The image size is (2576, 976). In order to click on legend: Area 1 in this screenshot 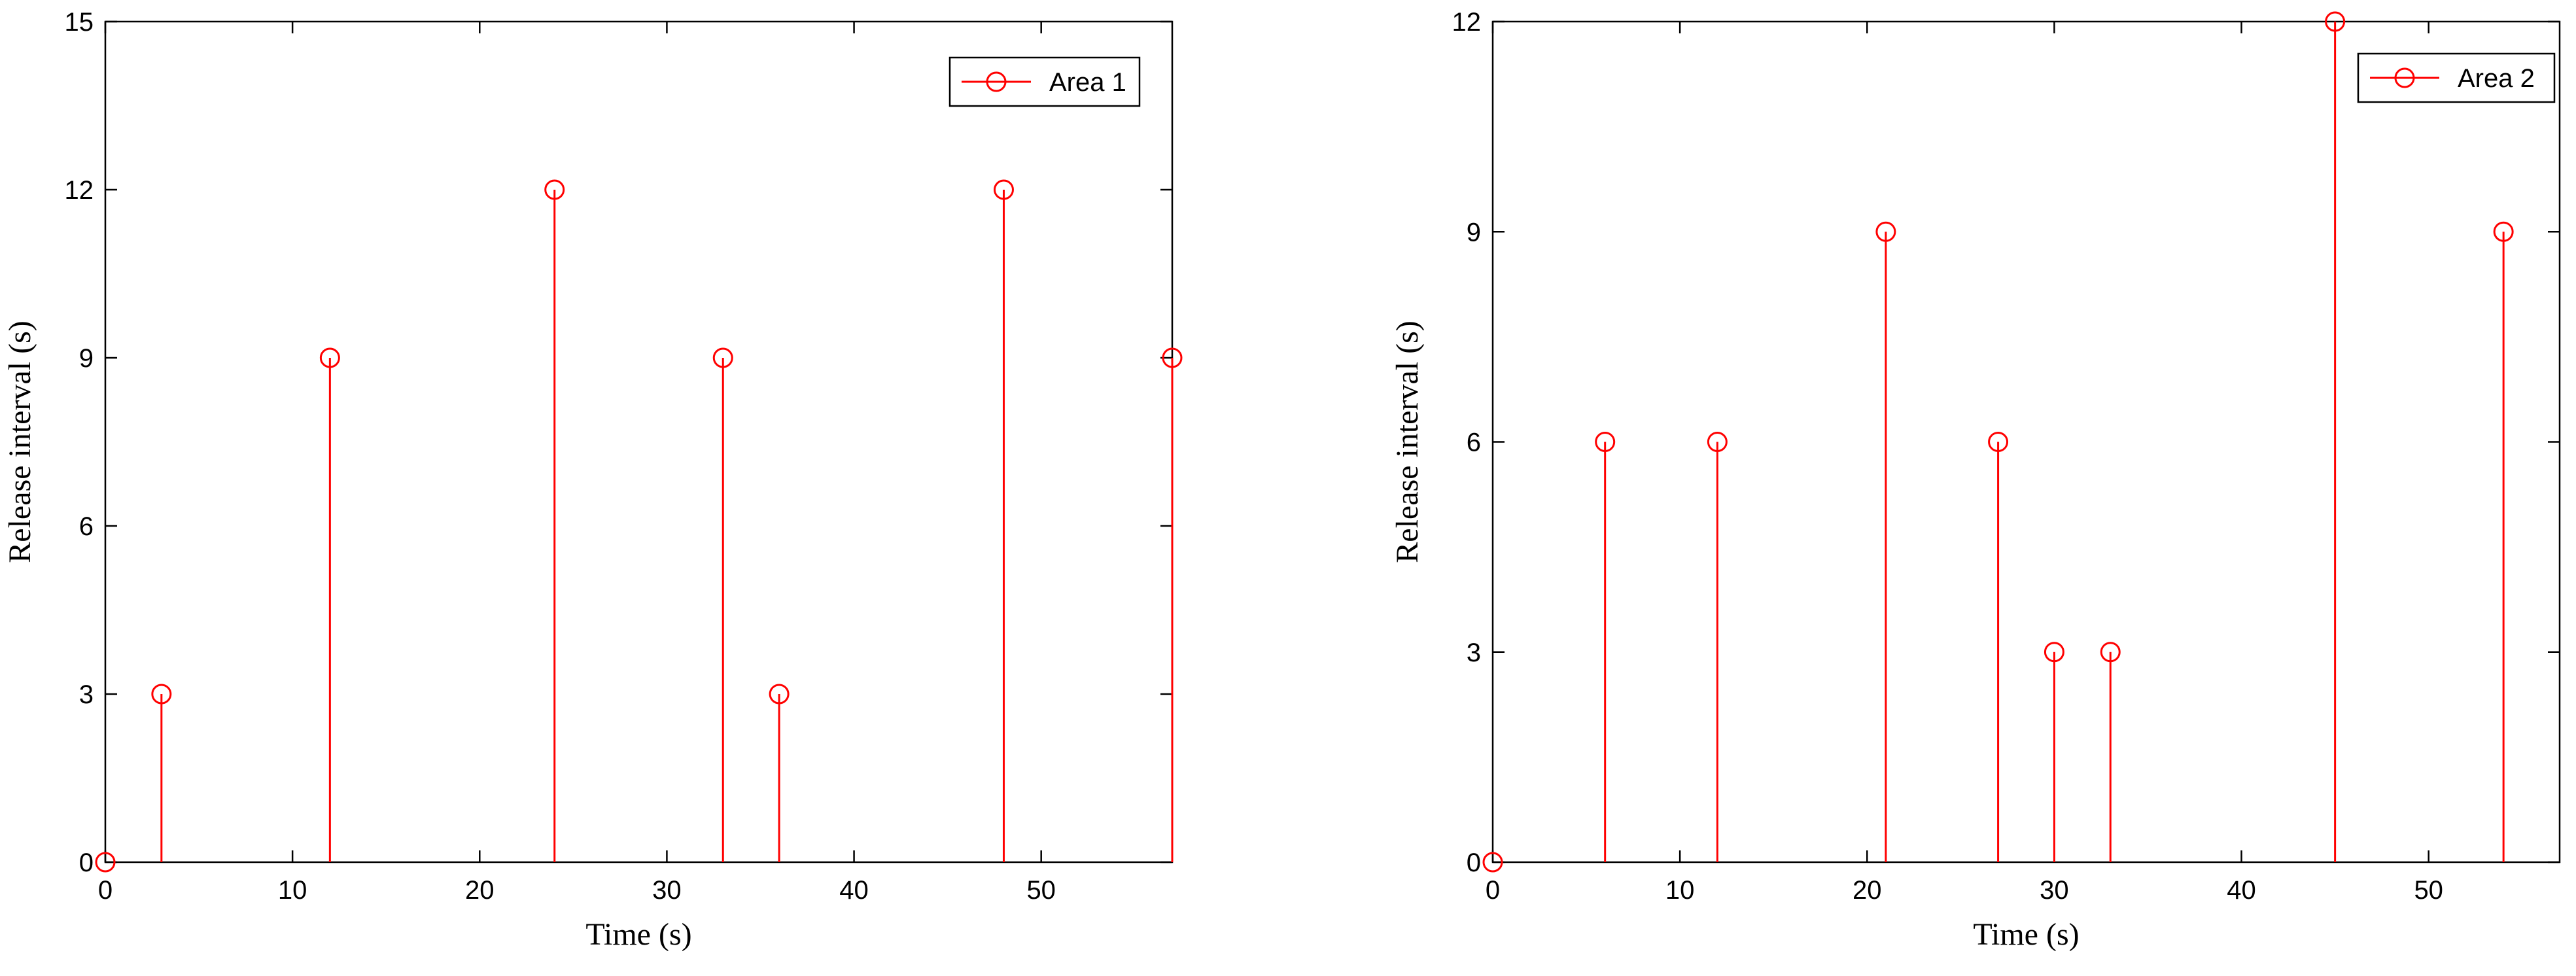, I will do `click(1045, 81)`.